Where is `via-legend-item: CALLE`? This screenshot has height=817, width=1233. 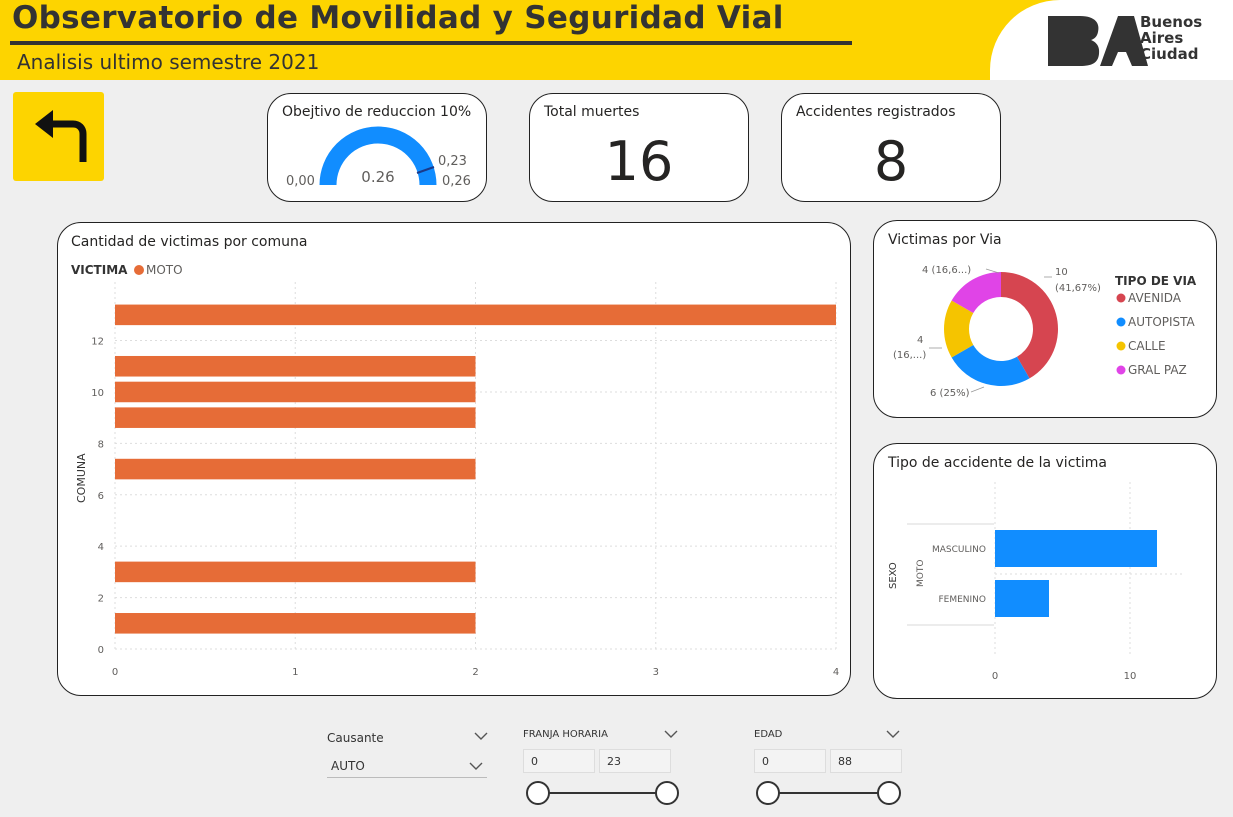
via-legend-item: CALLE is located at coordinates (1147, 346).